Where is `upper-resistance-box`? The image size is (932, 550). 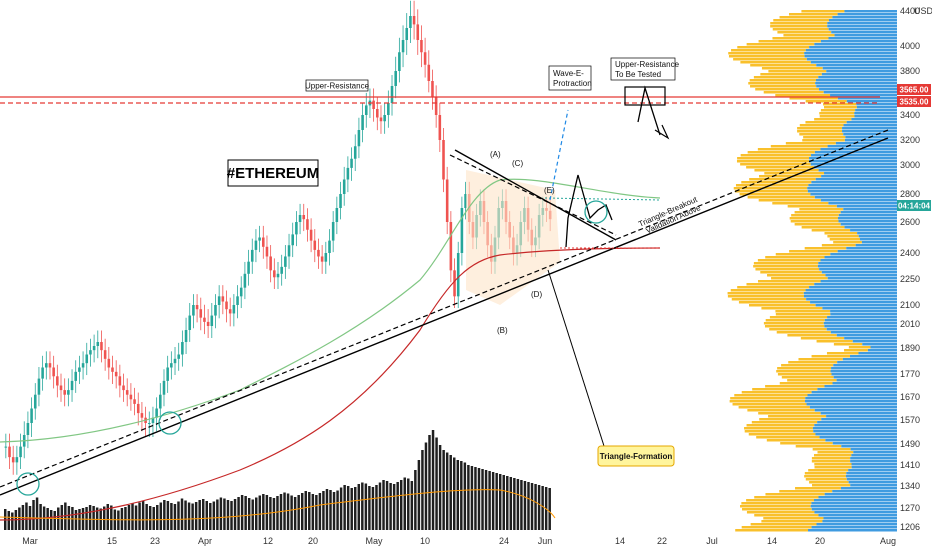
upper-resistance-box is located at coordinates (337, 85).